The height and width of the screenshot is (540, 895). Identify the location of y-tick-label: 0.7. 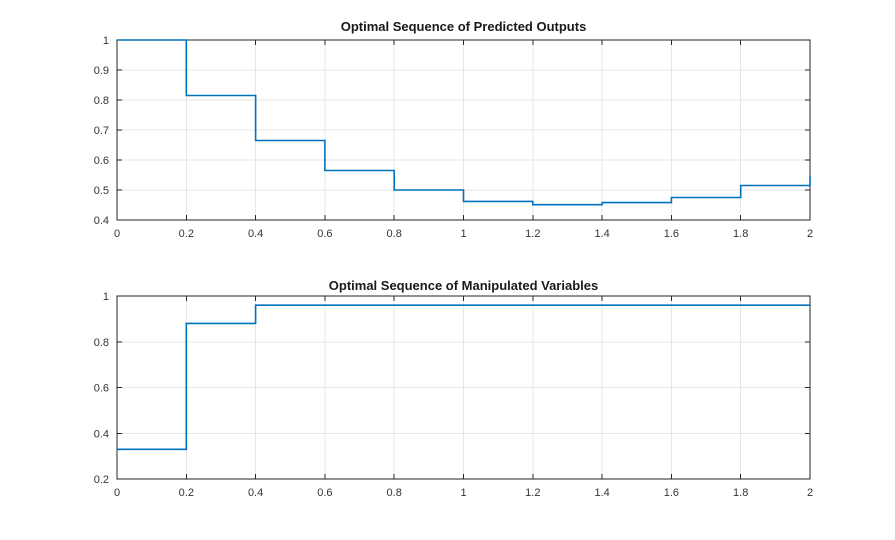
(101, 131).